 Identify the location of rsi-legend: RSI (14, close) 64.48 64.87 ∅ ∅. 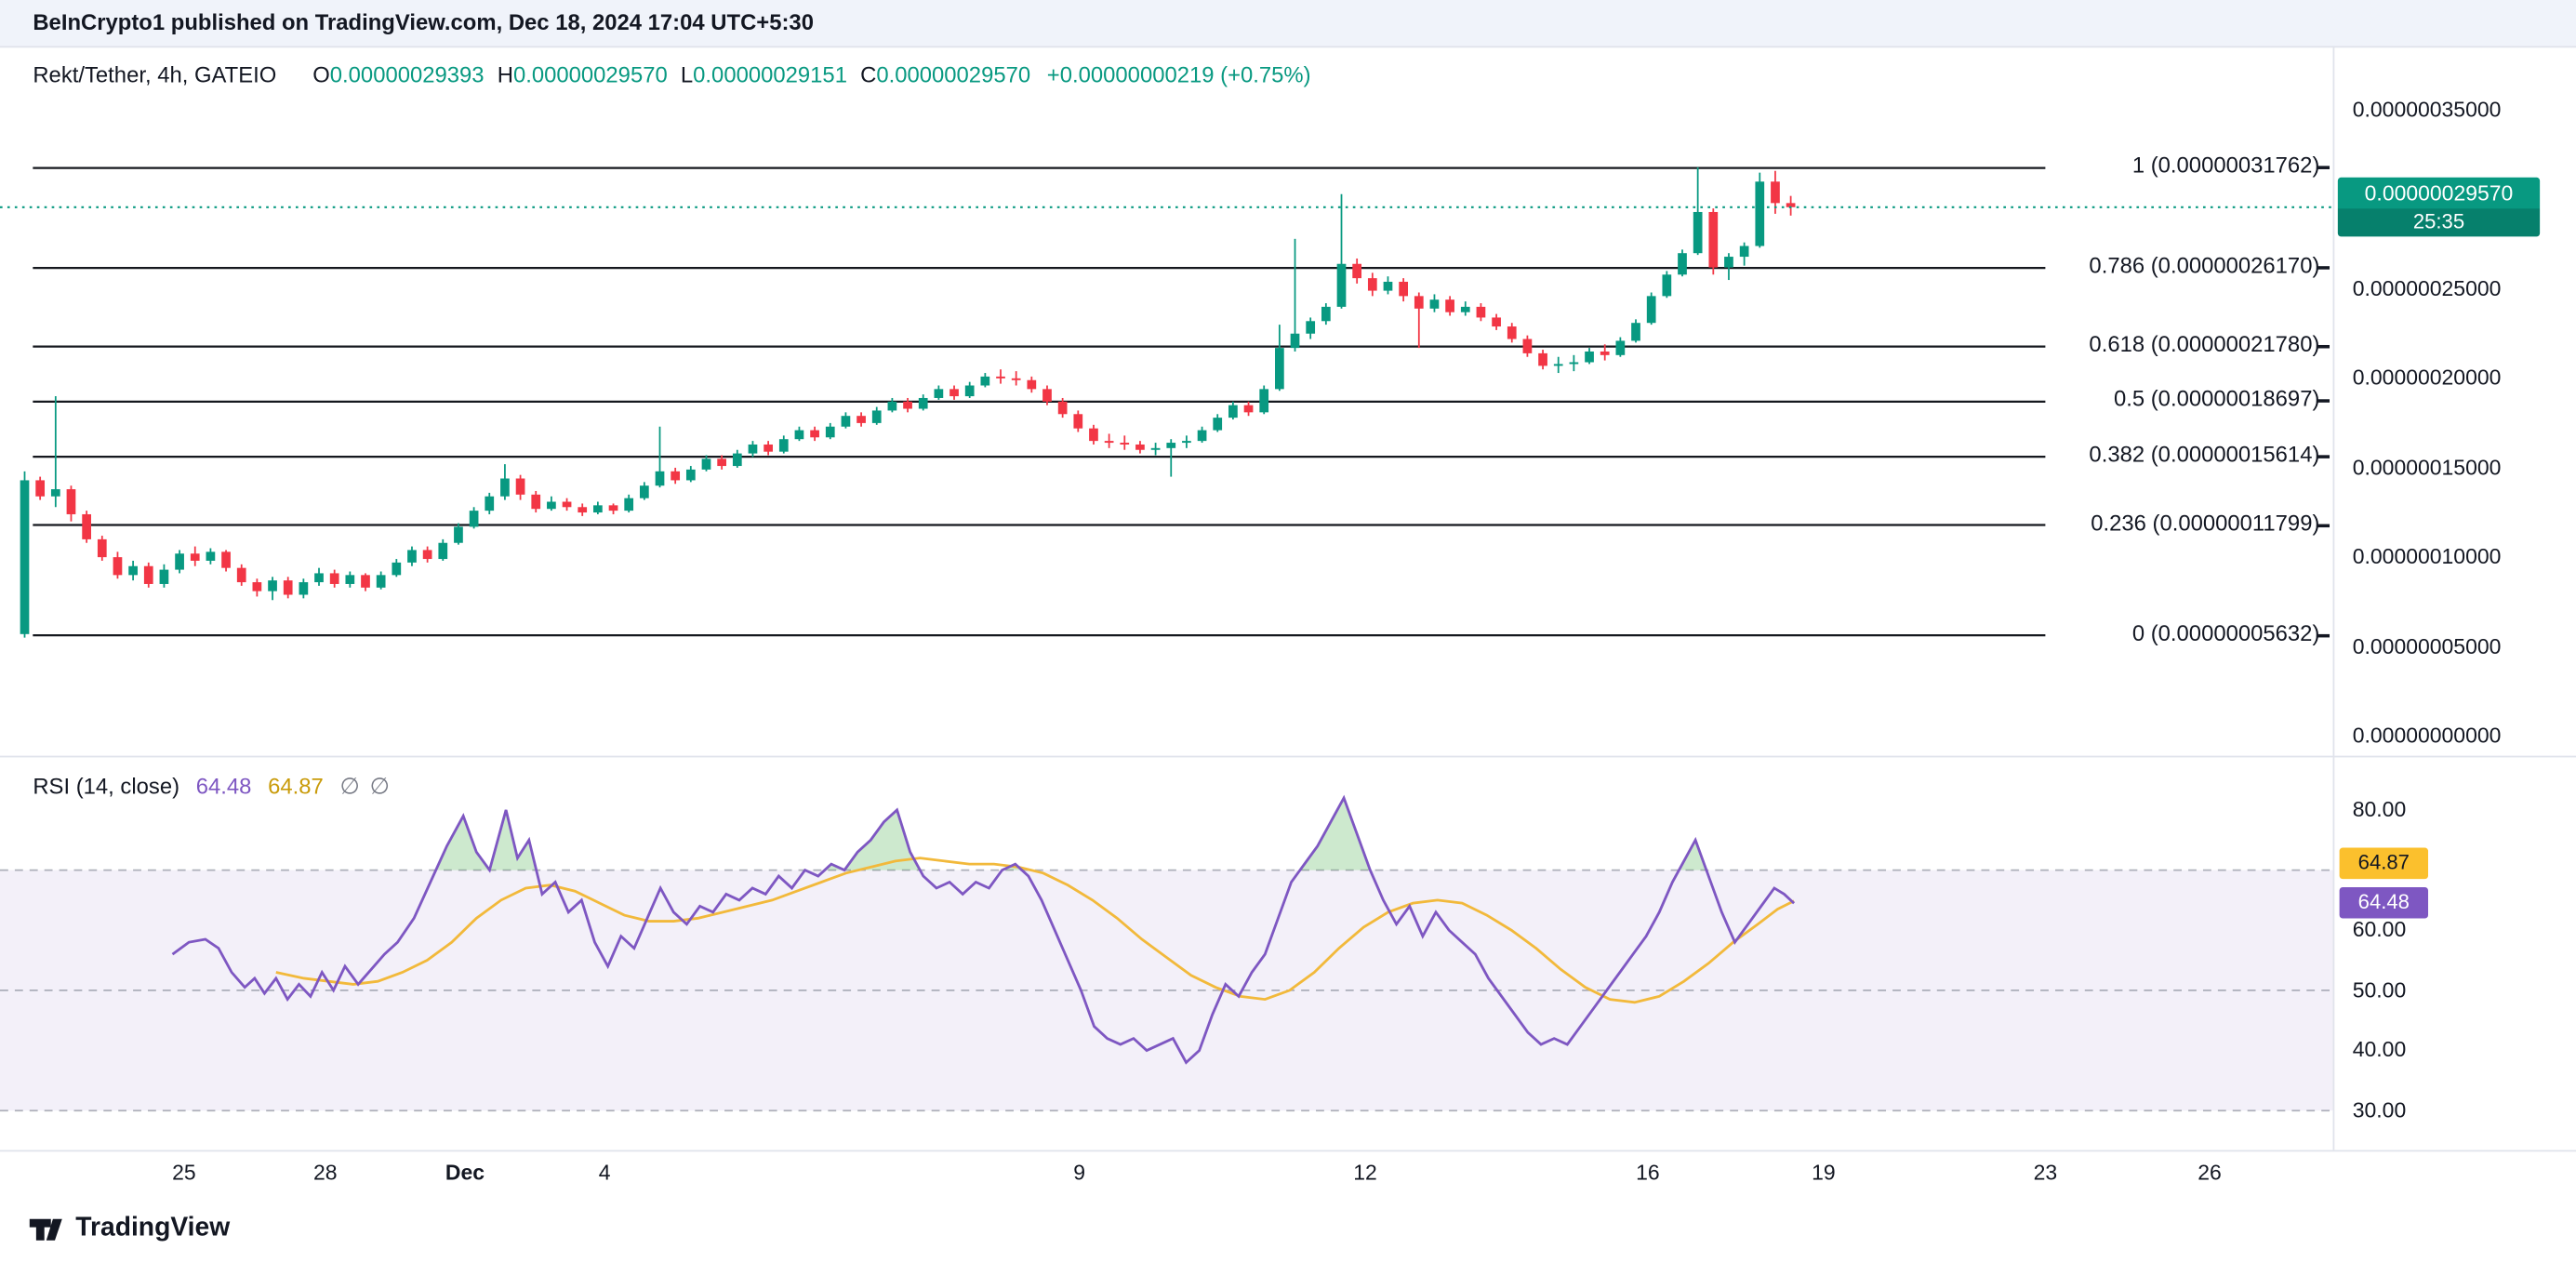
(216, 788).